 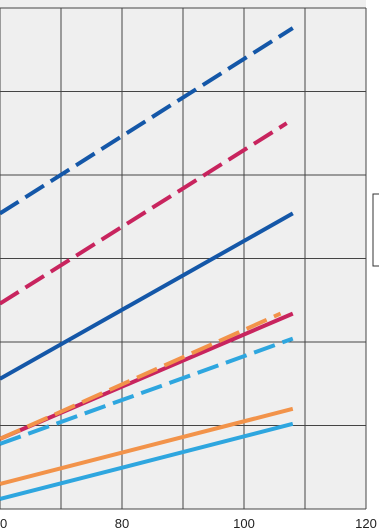 What do you see at coordinates (244, 523) in the screenshot?
I see `x-tick-label: 100` at bounding box center [244, 523].